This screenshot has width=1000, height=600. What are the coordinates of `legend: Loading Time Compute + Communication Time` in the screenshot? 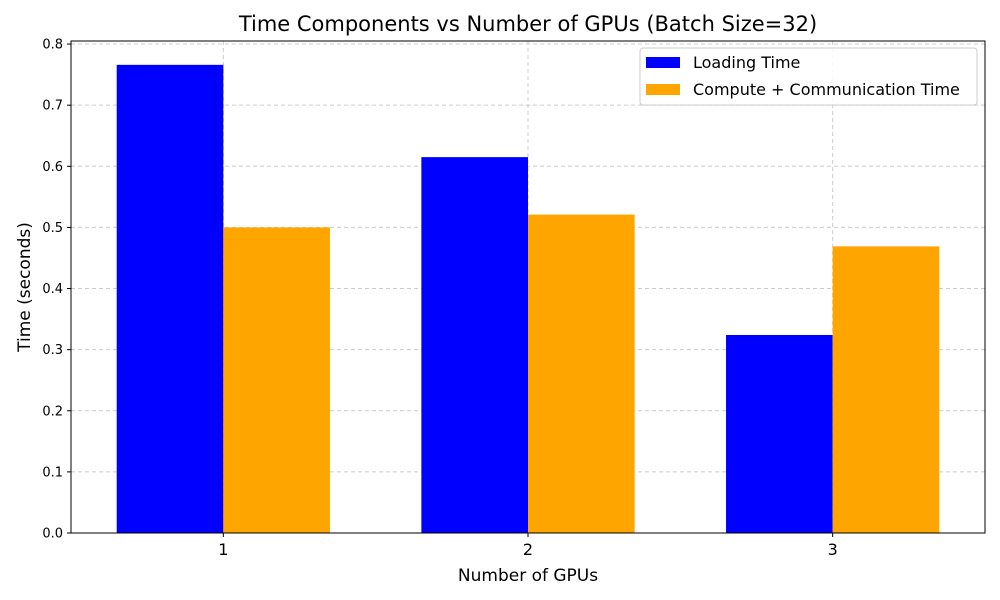 It's located at (808, 76).